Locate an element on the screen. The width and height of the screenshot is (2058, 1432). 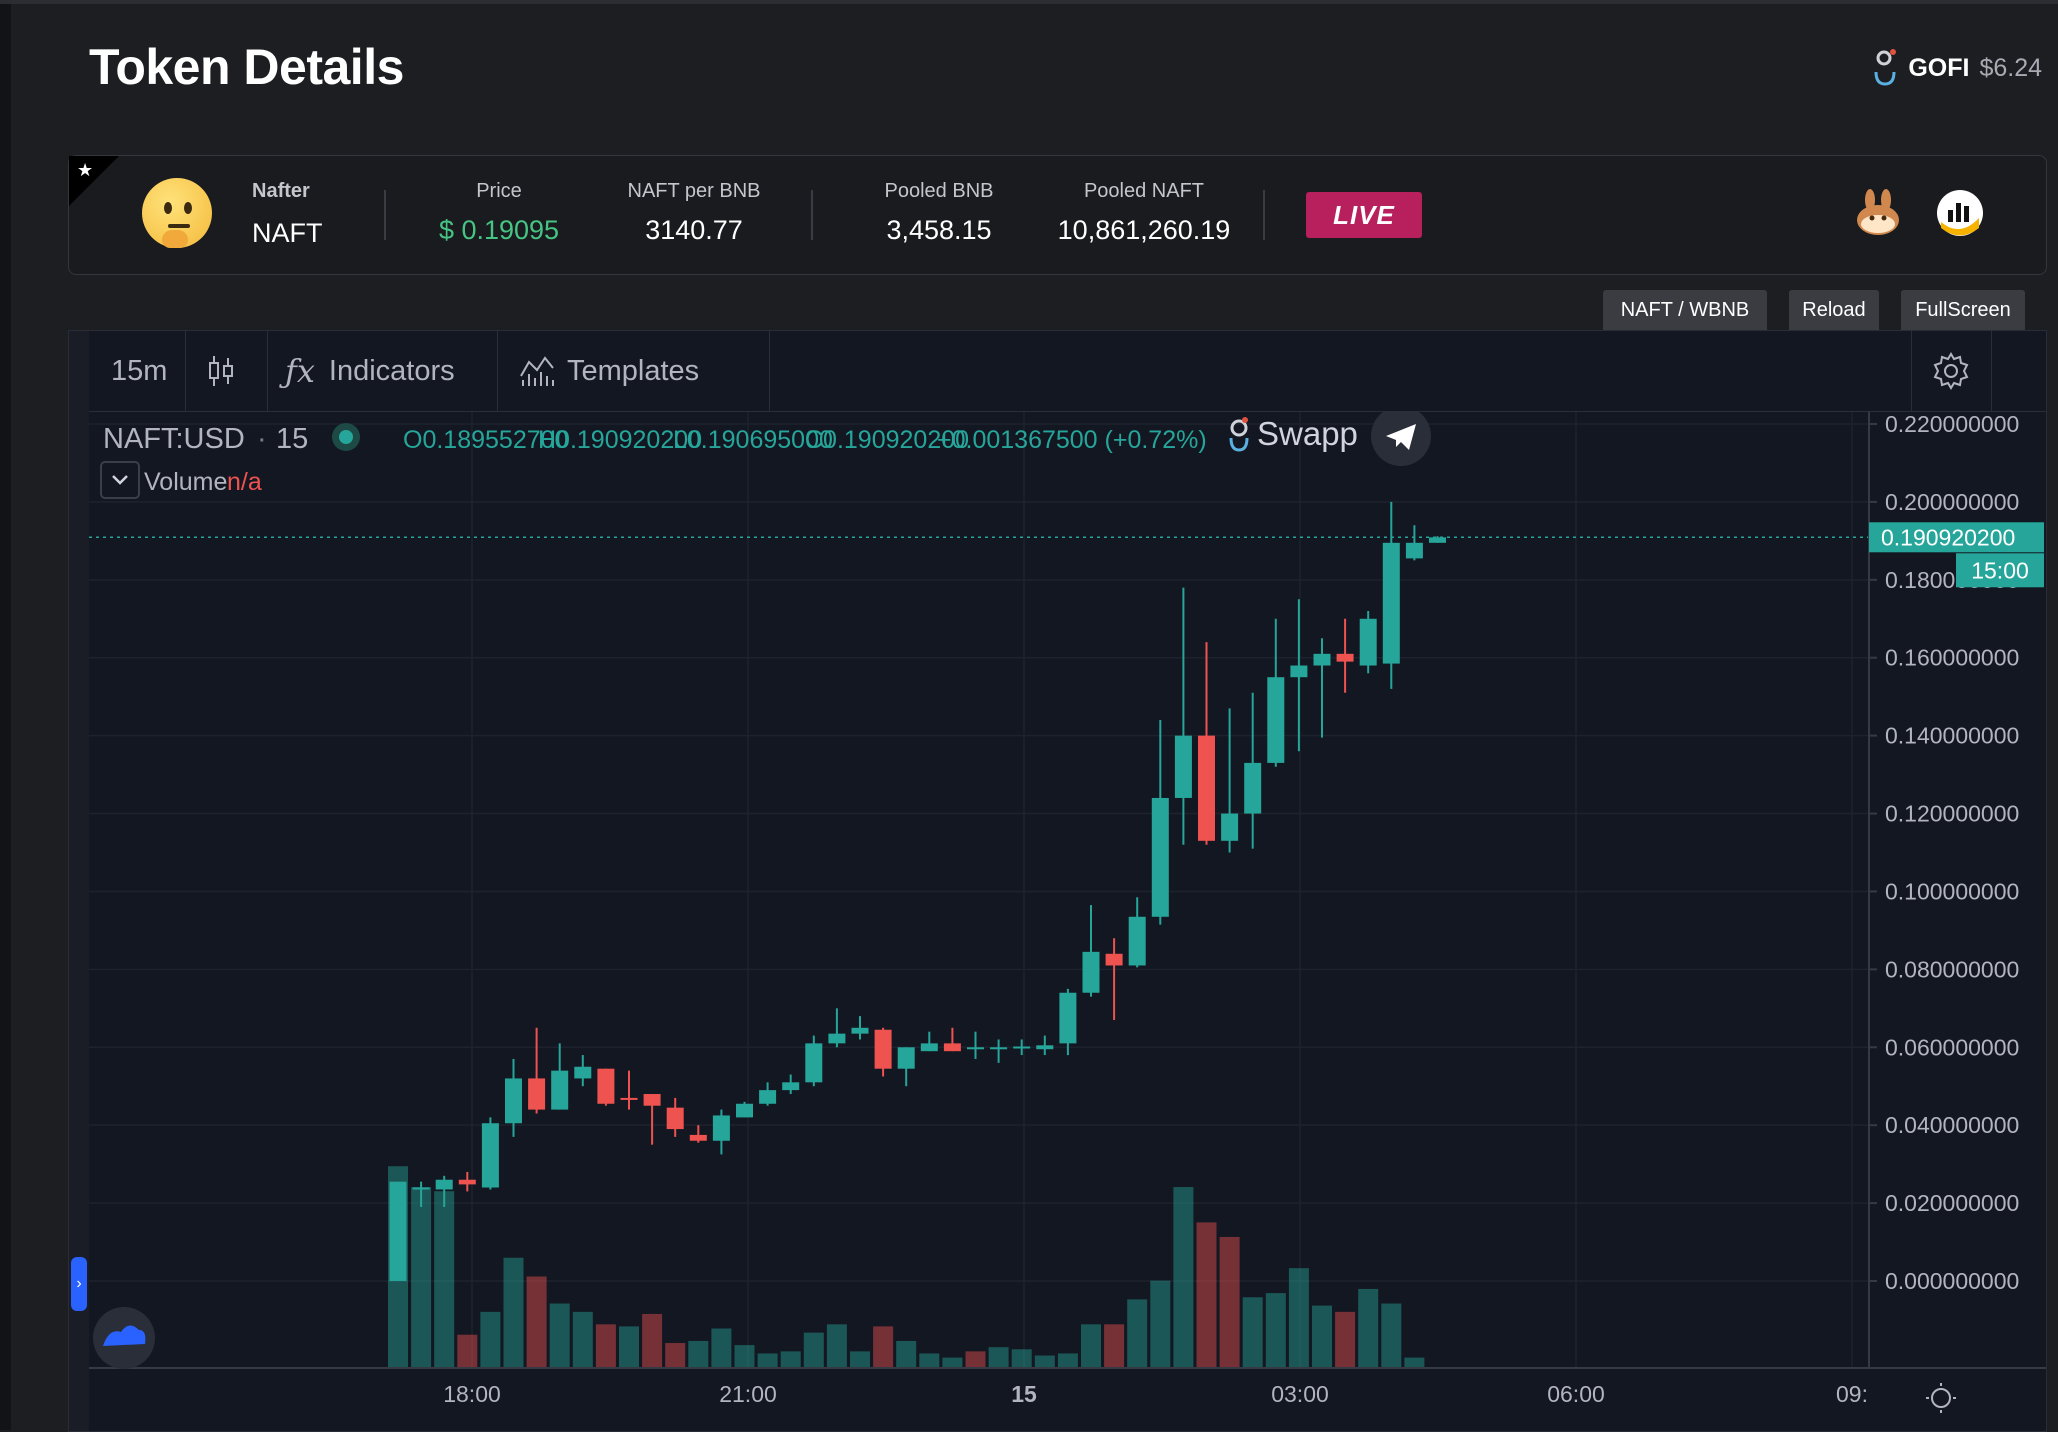
price-tick-label: 0.160000000 is located at coordinates (1952, 658).